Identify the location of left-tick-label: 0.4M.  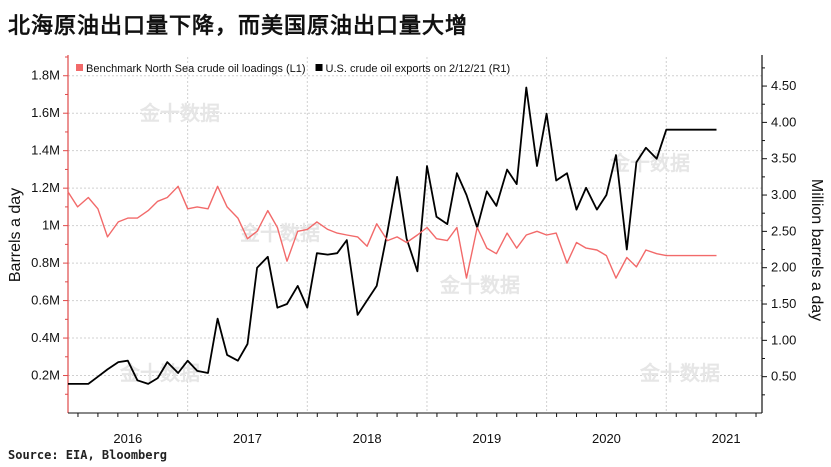
(45, 337).